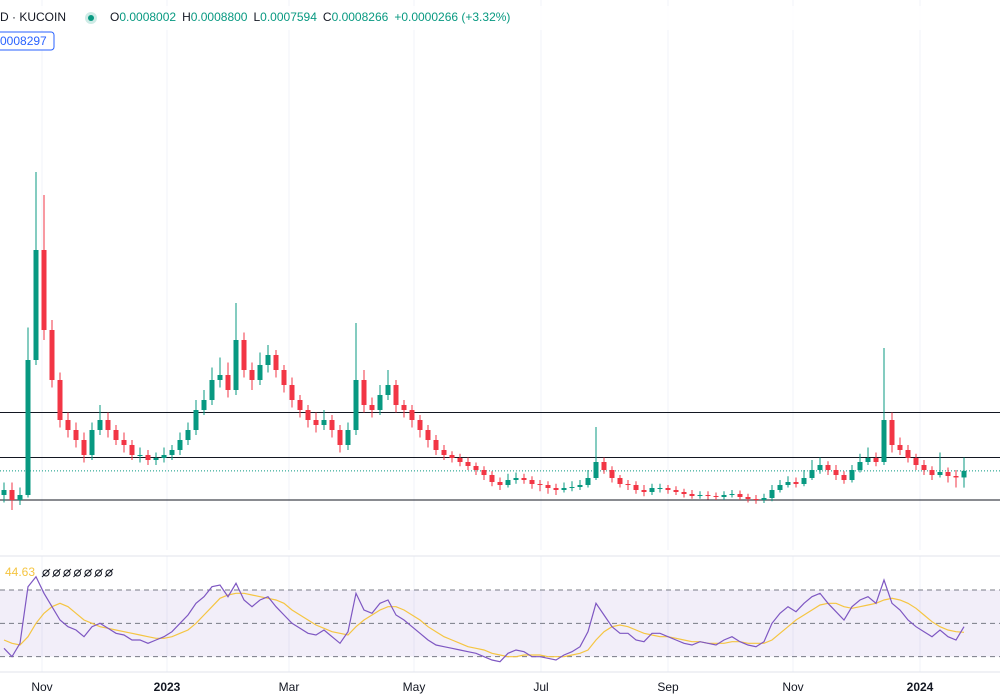  What do you see at coordinates (20, 572) in the screenshot?
I see `rsi-ma-label: 44.63` at bounding box center [20, 572].